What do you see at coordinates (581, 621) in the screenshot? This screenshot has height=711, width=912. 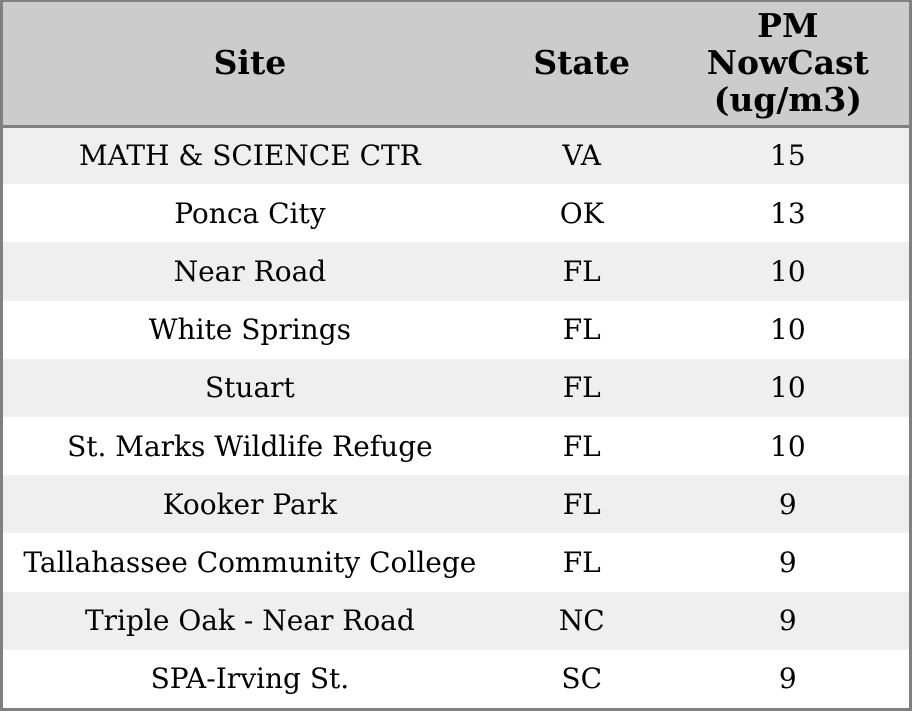 I see `state-cell: NC` at bounding box center [581, 621].